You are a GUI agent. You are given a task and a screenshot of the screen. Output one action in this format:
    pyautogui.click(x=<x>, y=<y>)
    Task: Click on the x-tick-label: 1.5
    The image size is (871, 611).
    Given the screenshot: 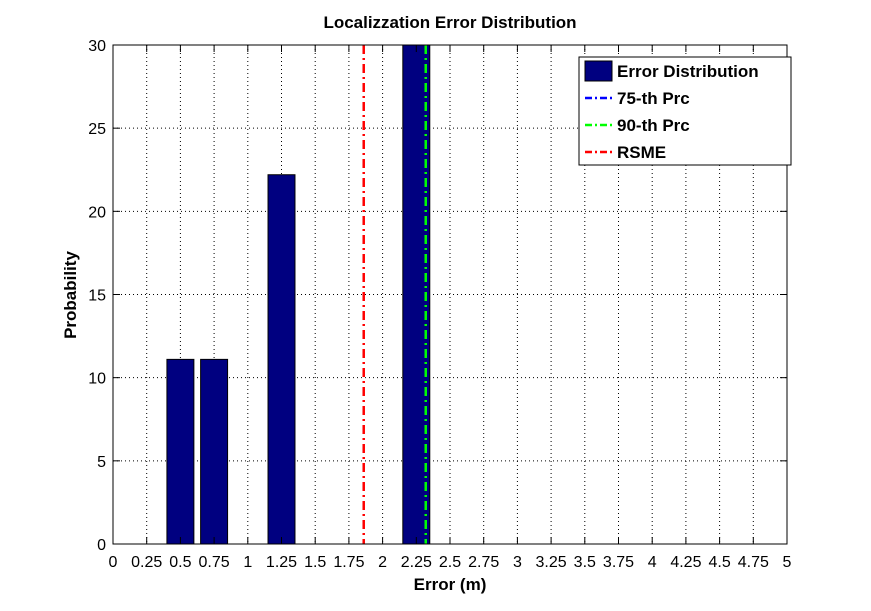 What is the action you would take?
    pyautogui.click(x=315, y=562)
    